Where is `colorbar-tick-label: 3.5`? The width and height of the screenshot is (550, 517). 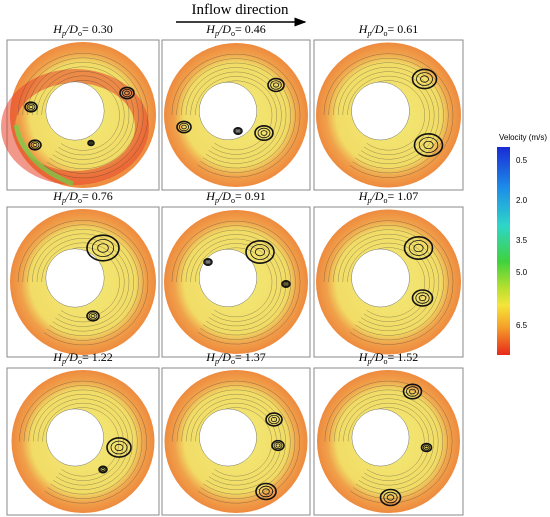
colorbar-tick-label: 3.5 is located at coordinates (522, 240).